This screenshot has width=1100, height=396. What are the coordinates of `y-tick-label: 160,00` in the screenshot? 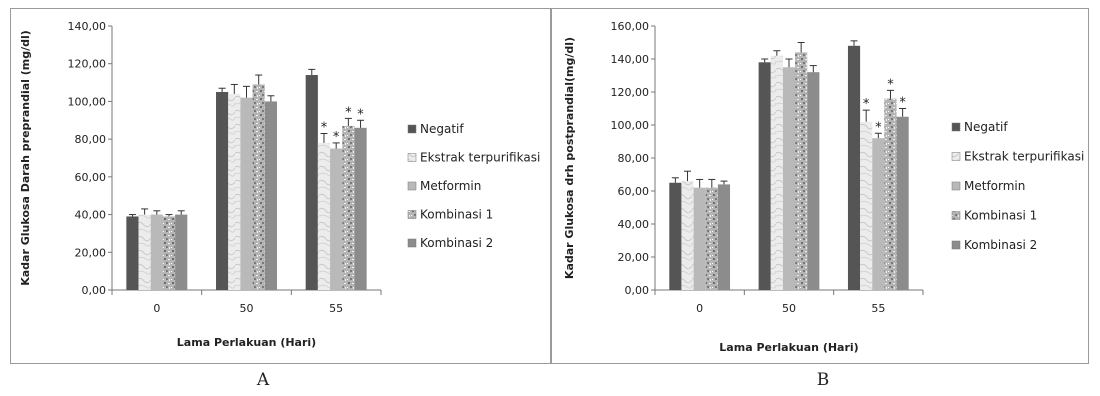 It's located at (630, 26).